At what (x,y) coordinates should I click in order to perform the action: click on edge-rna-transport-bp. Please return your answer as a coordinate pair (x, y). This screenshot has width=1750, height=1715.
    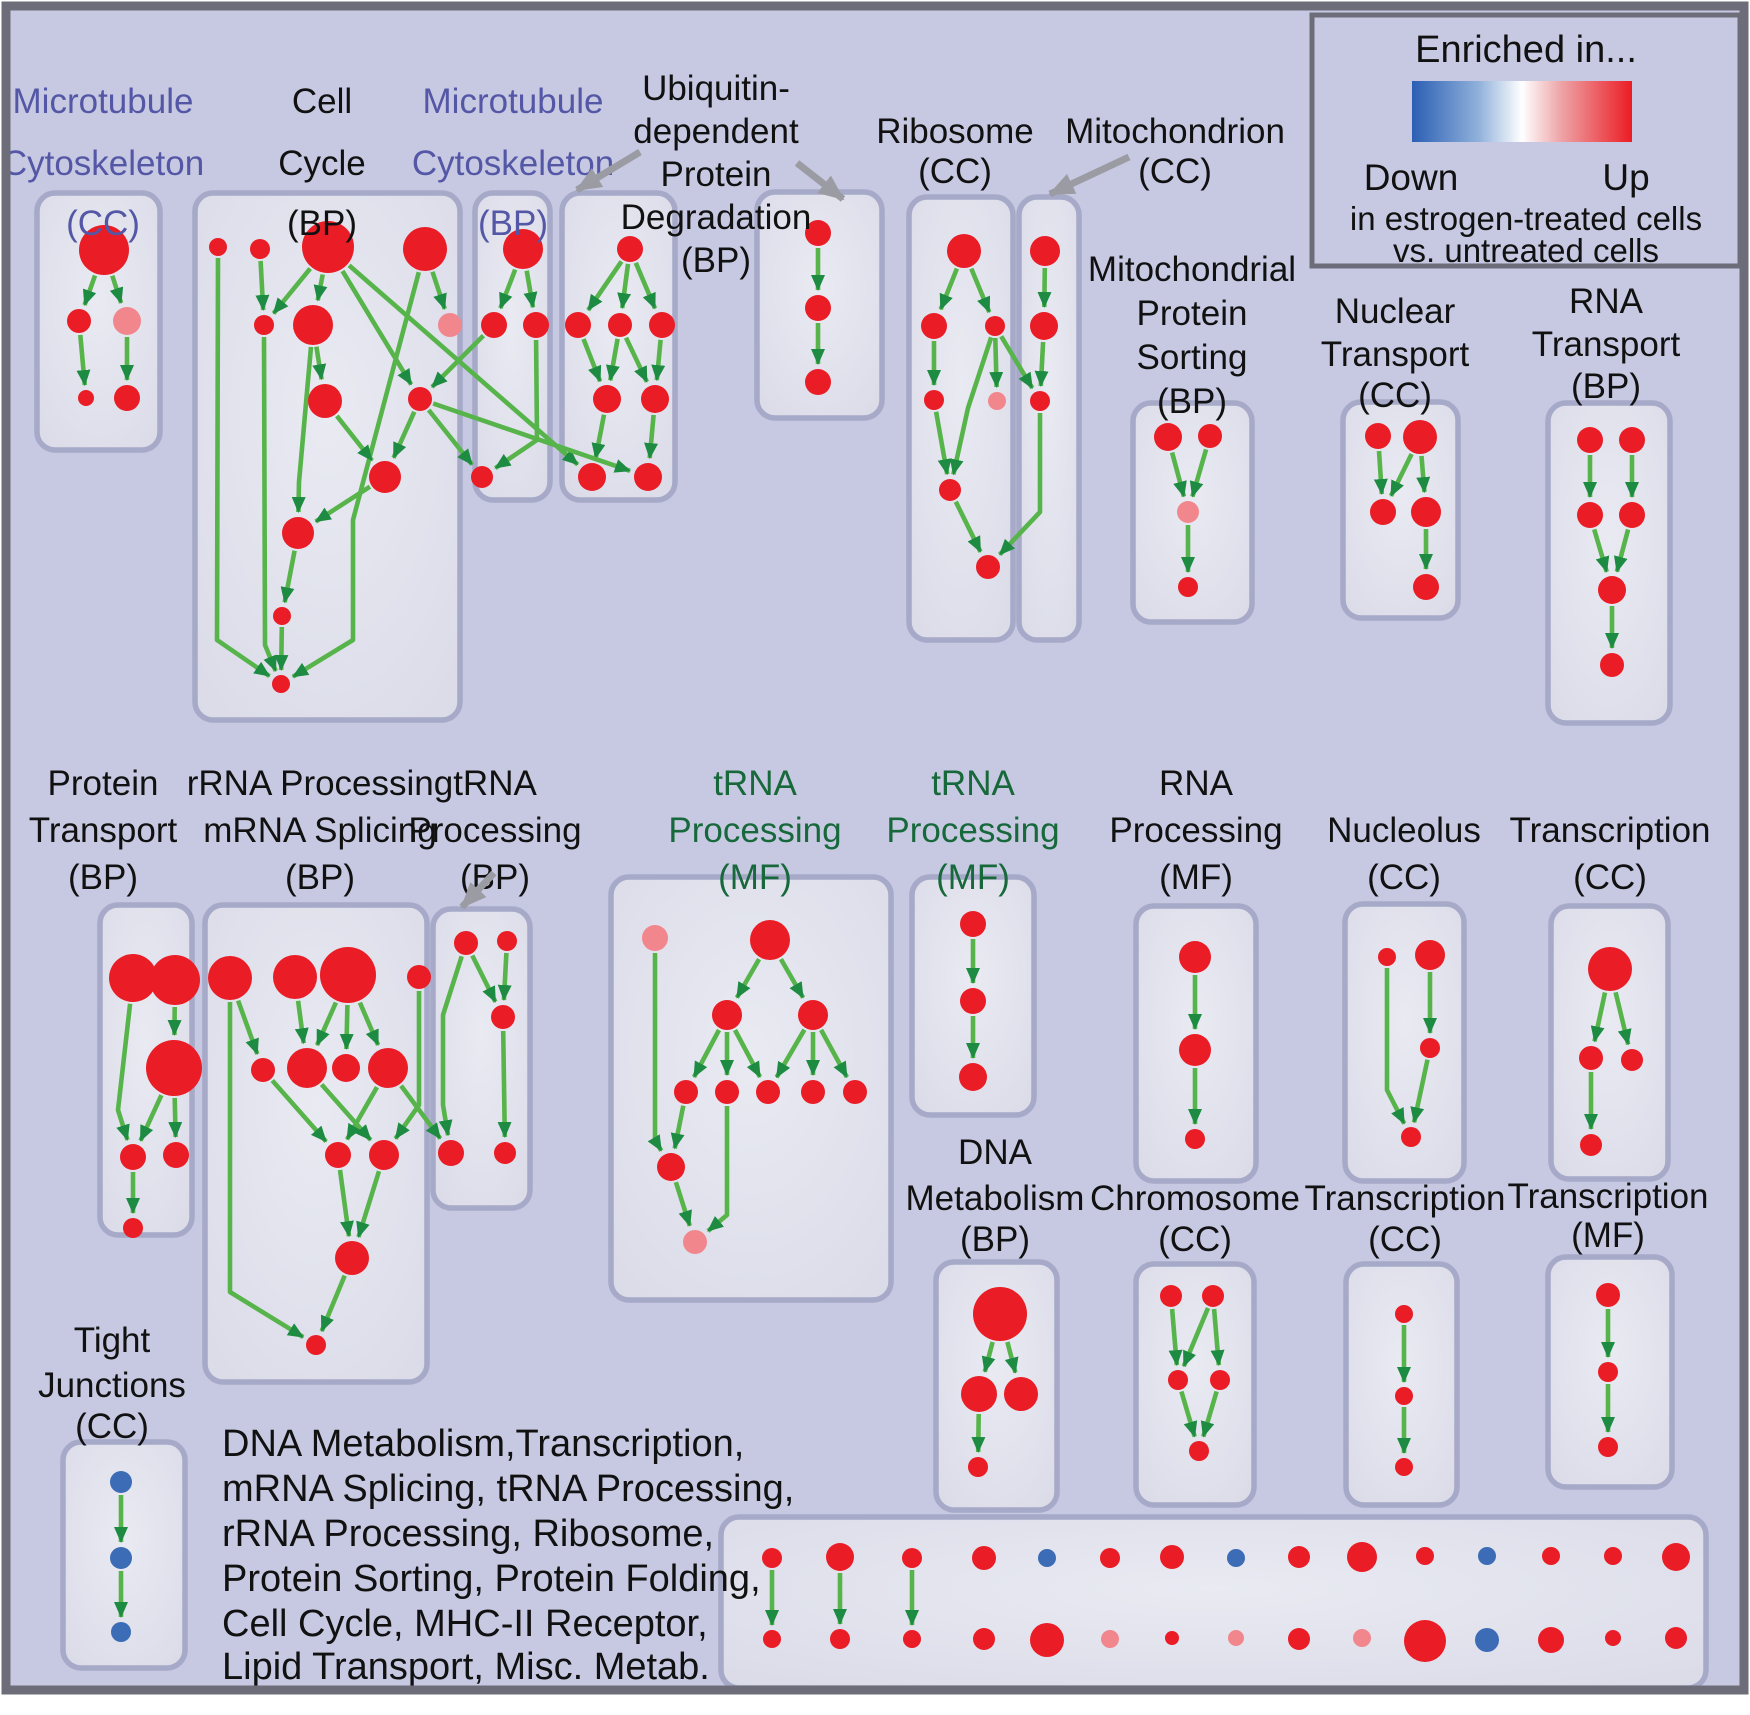
    Looking at the image, I should click on (1600, 550).